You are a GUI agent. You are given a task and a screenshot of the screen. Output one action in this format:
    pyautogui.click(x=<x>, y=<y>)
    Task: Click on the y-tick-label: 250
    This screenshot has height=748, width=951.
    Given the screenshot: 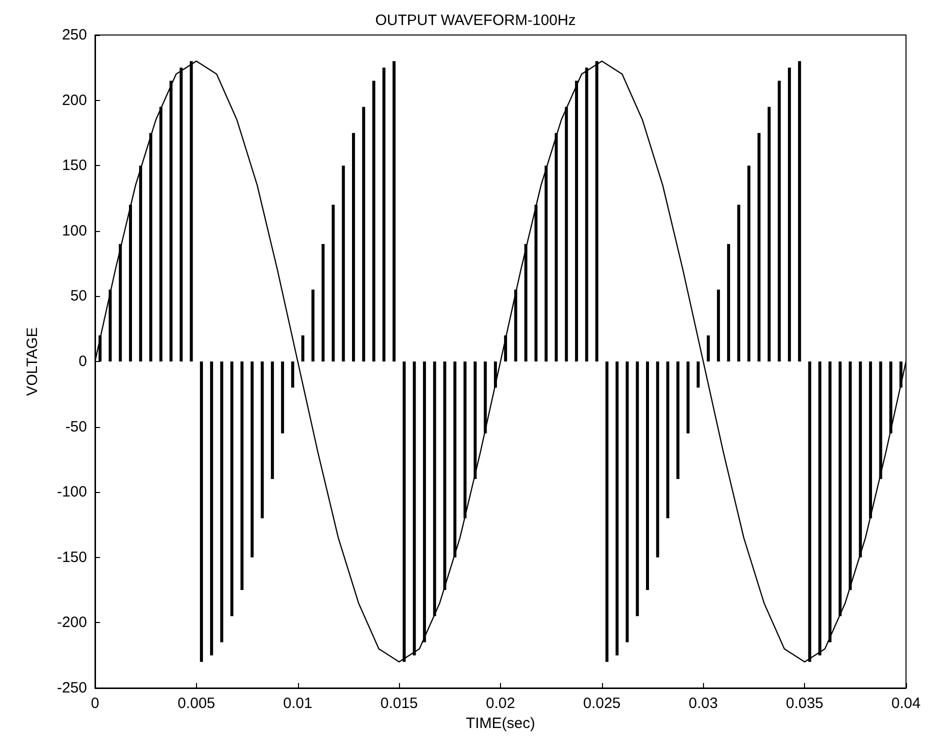 What is the action you would take?
    pyautogui.click(x=74, y=35)
    